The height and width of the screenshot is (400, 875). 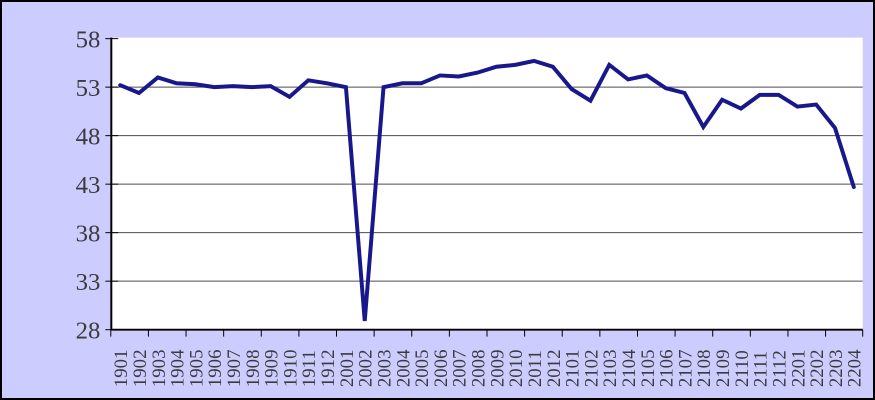 What do you see at coordinates (573, 369) in the screenshot?
I see `x-axis-label: 2101` at bounding box center [573, 369].